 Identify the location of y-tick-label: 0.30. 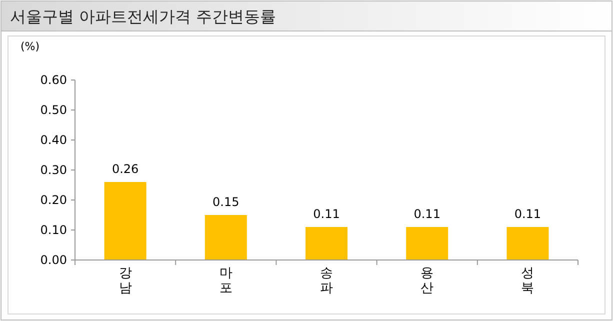
(53, 170).